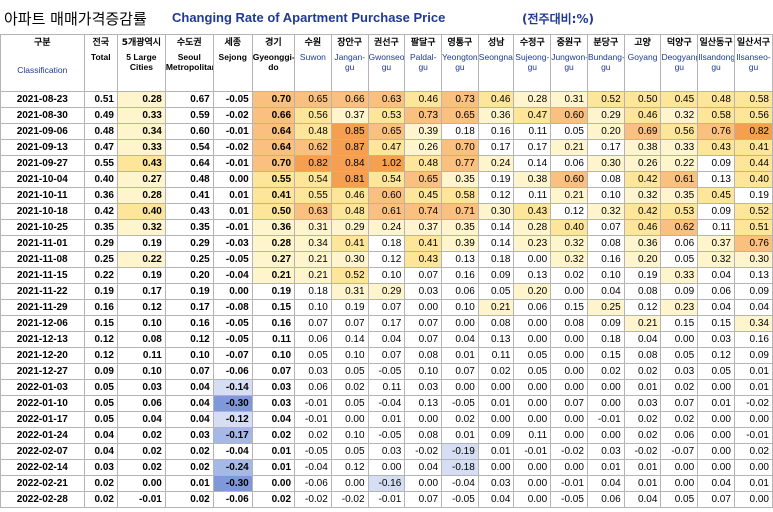 This screenshot has width=773, height=512. I want to click on column-header-korean: 성남, so click(496, 43).